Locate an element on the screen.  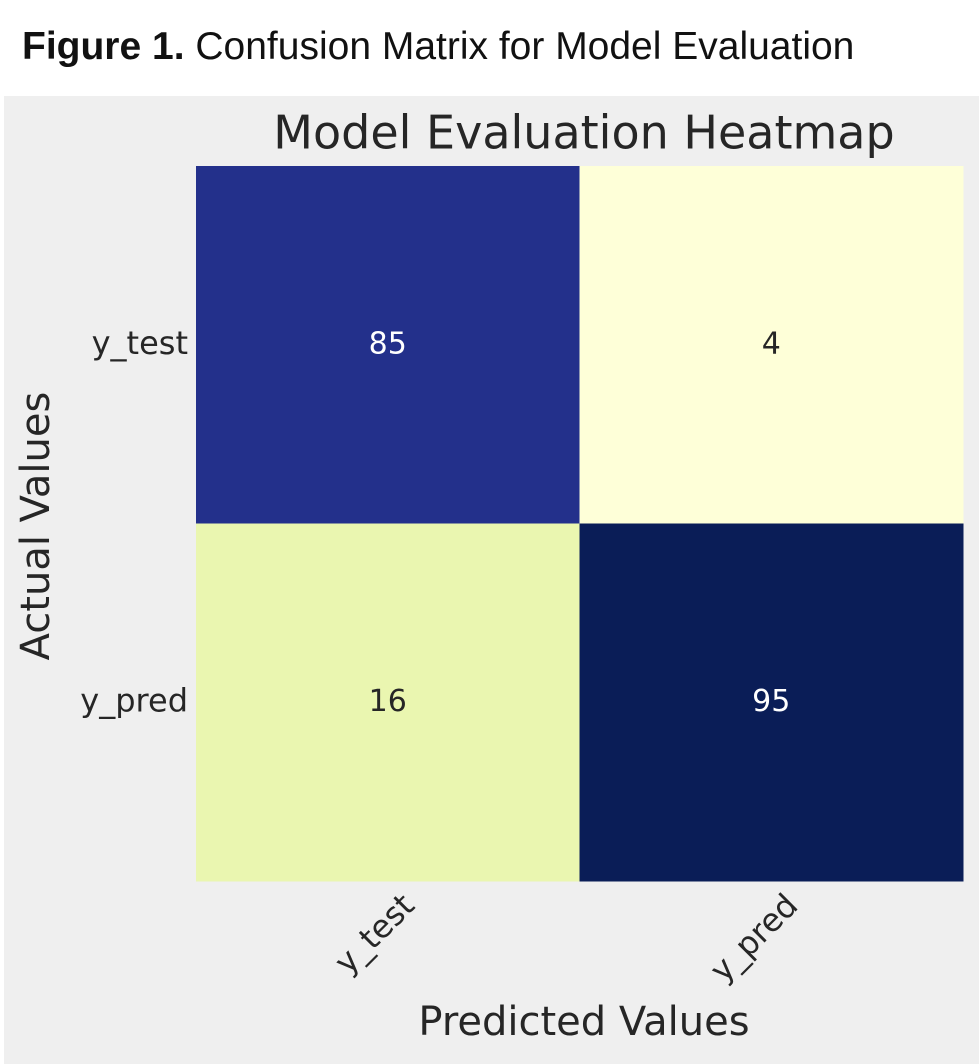
figure-caption-text: Confusion Matrix for Model Evaluation is located at coordinates (525, 46).